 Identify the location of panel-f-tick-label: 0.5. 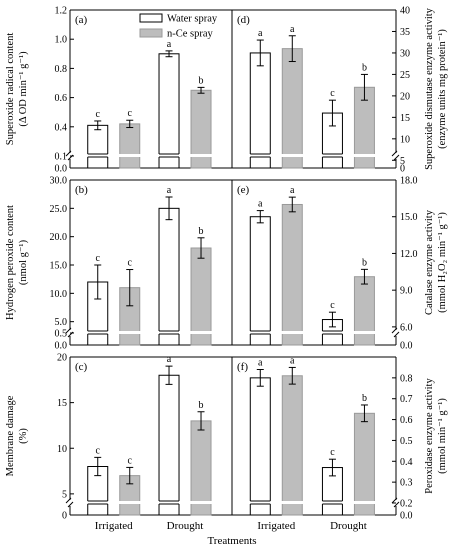
(406, 441).